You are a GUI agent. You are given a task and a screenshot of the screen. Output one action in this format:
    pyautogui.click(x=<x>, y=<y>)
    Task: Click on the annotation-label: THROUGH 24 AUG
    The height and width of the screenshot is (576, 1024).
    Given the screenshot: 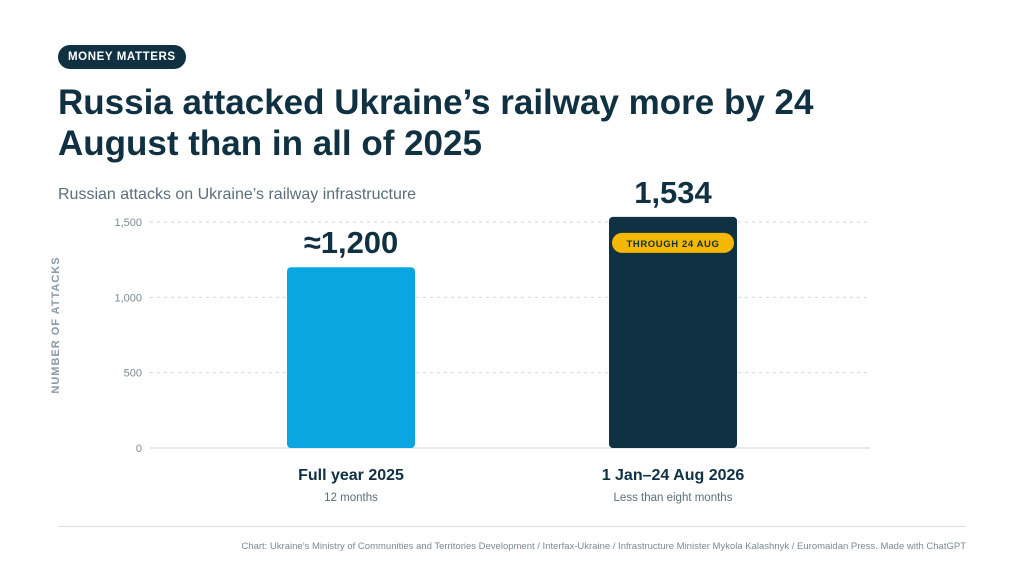 What is the action you would take?
    pyautogui.click(x=672, y=244)
    